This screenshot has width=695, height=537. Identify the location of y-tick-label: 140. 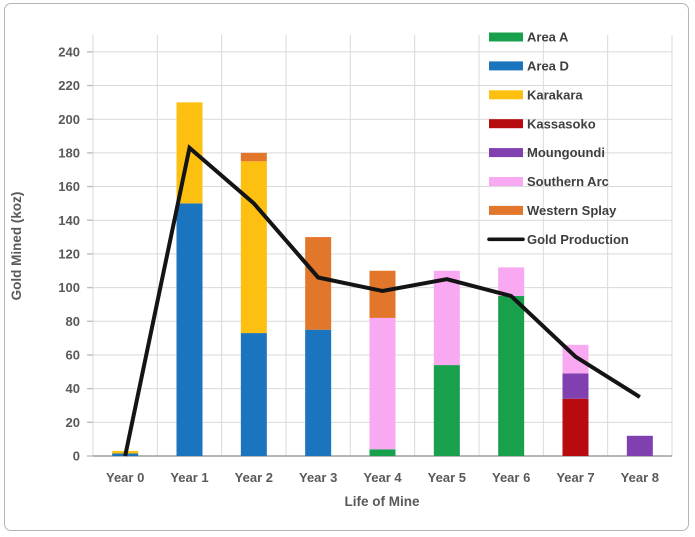
(69, 220).